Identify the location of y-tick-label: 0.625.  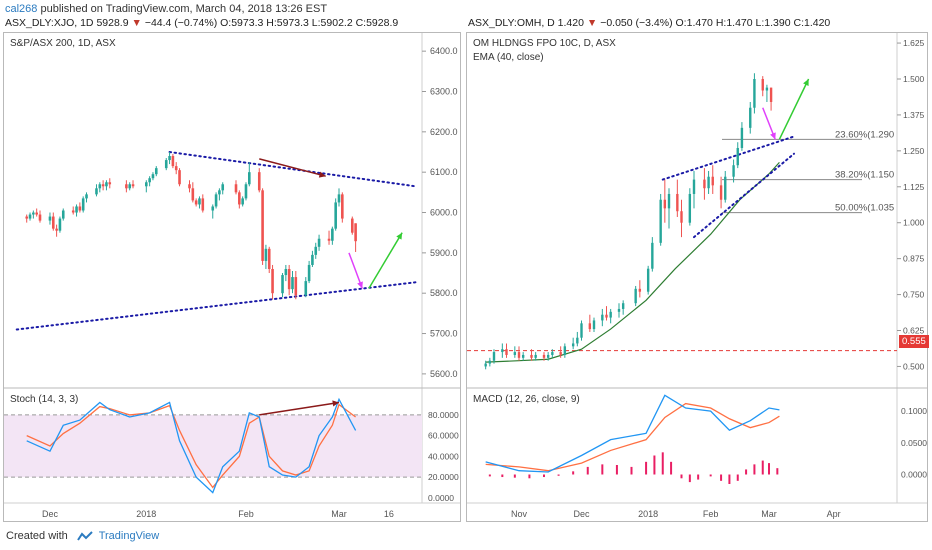
(914, 331).